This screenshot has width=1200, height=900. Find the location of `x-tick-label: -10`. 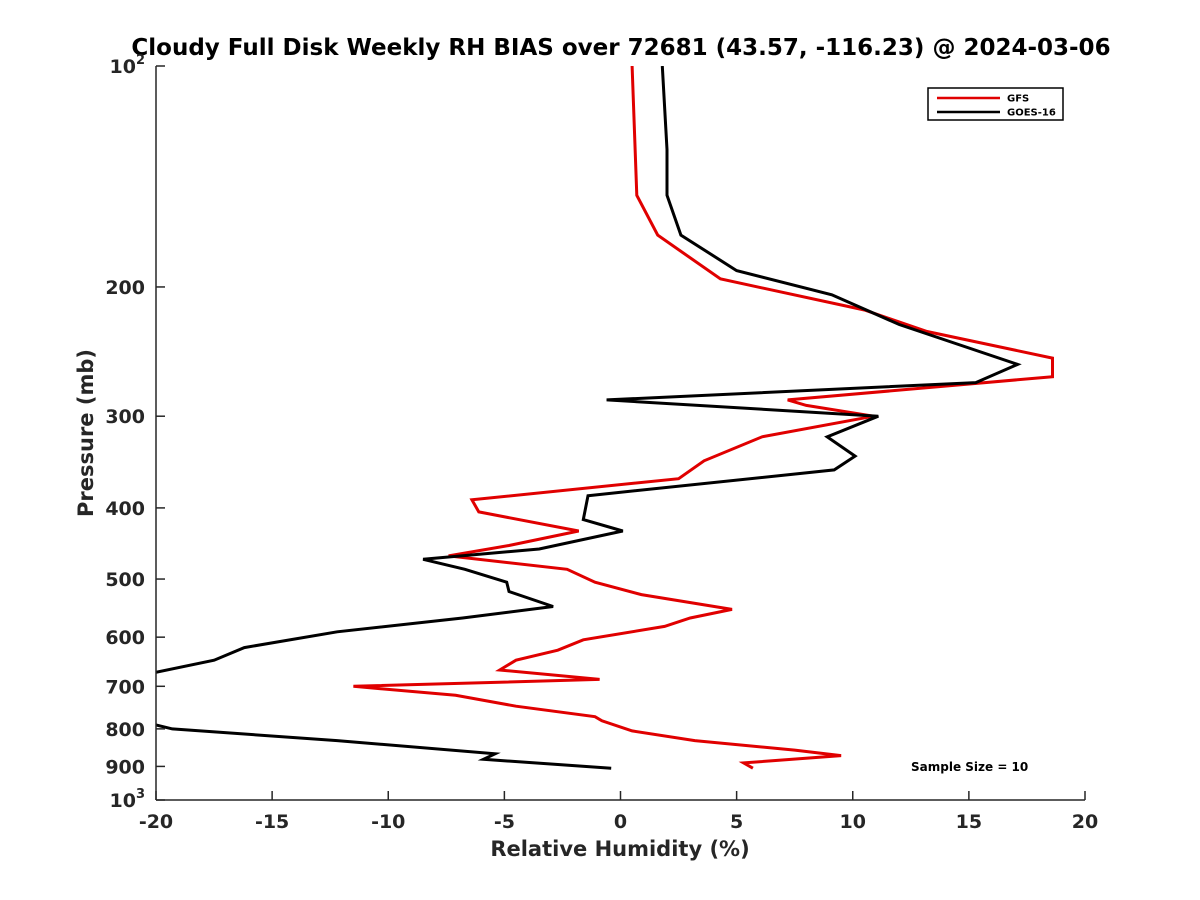

x-tick-label: -10 is located at coordinates (388, 822).